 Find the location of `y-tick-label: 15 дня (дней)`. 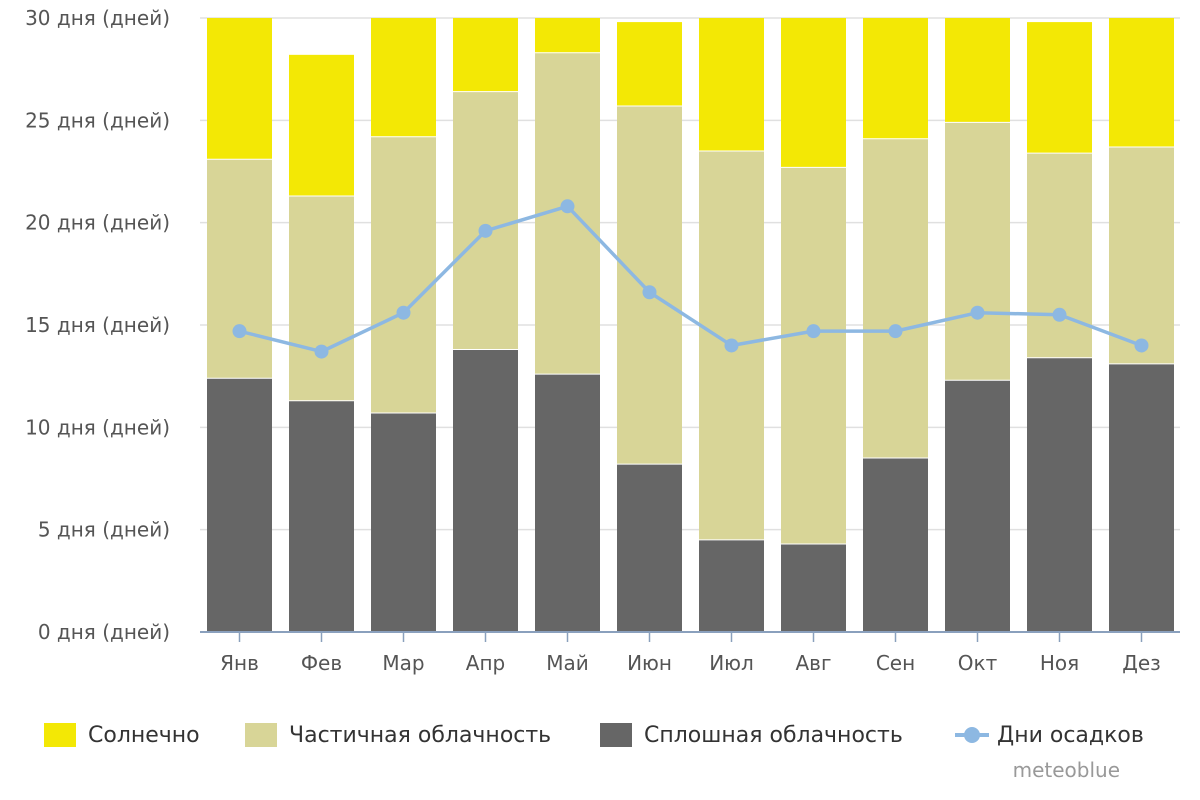

y-tick-label: 15 дня (дней) is located at coordinates (97, 325).